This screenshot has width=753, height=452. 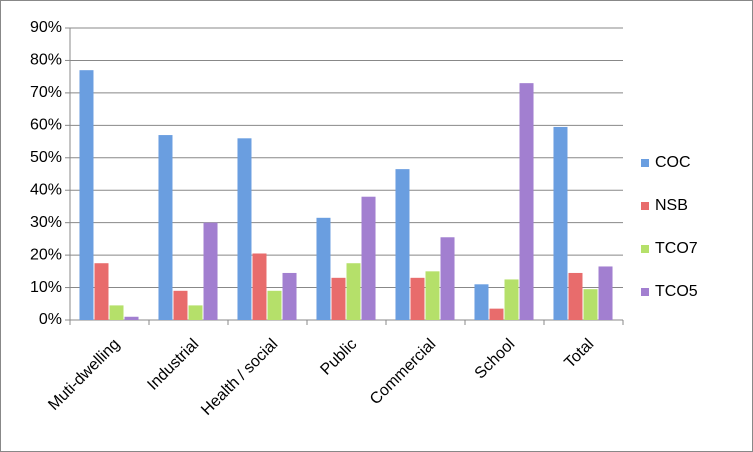 What do you see at coordinates (46, 125) in the screenshot?
I see `y-tick-label: 60%` at bounding box center [46, 125].